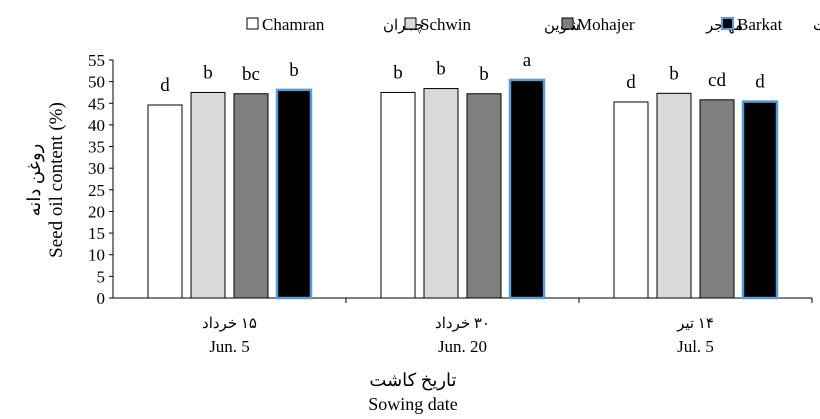 This screenshot has height=419, width=820. Describe the element at coordinates (96, 125) in the screenshot. I see `y-tick-label: 40` at that location.